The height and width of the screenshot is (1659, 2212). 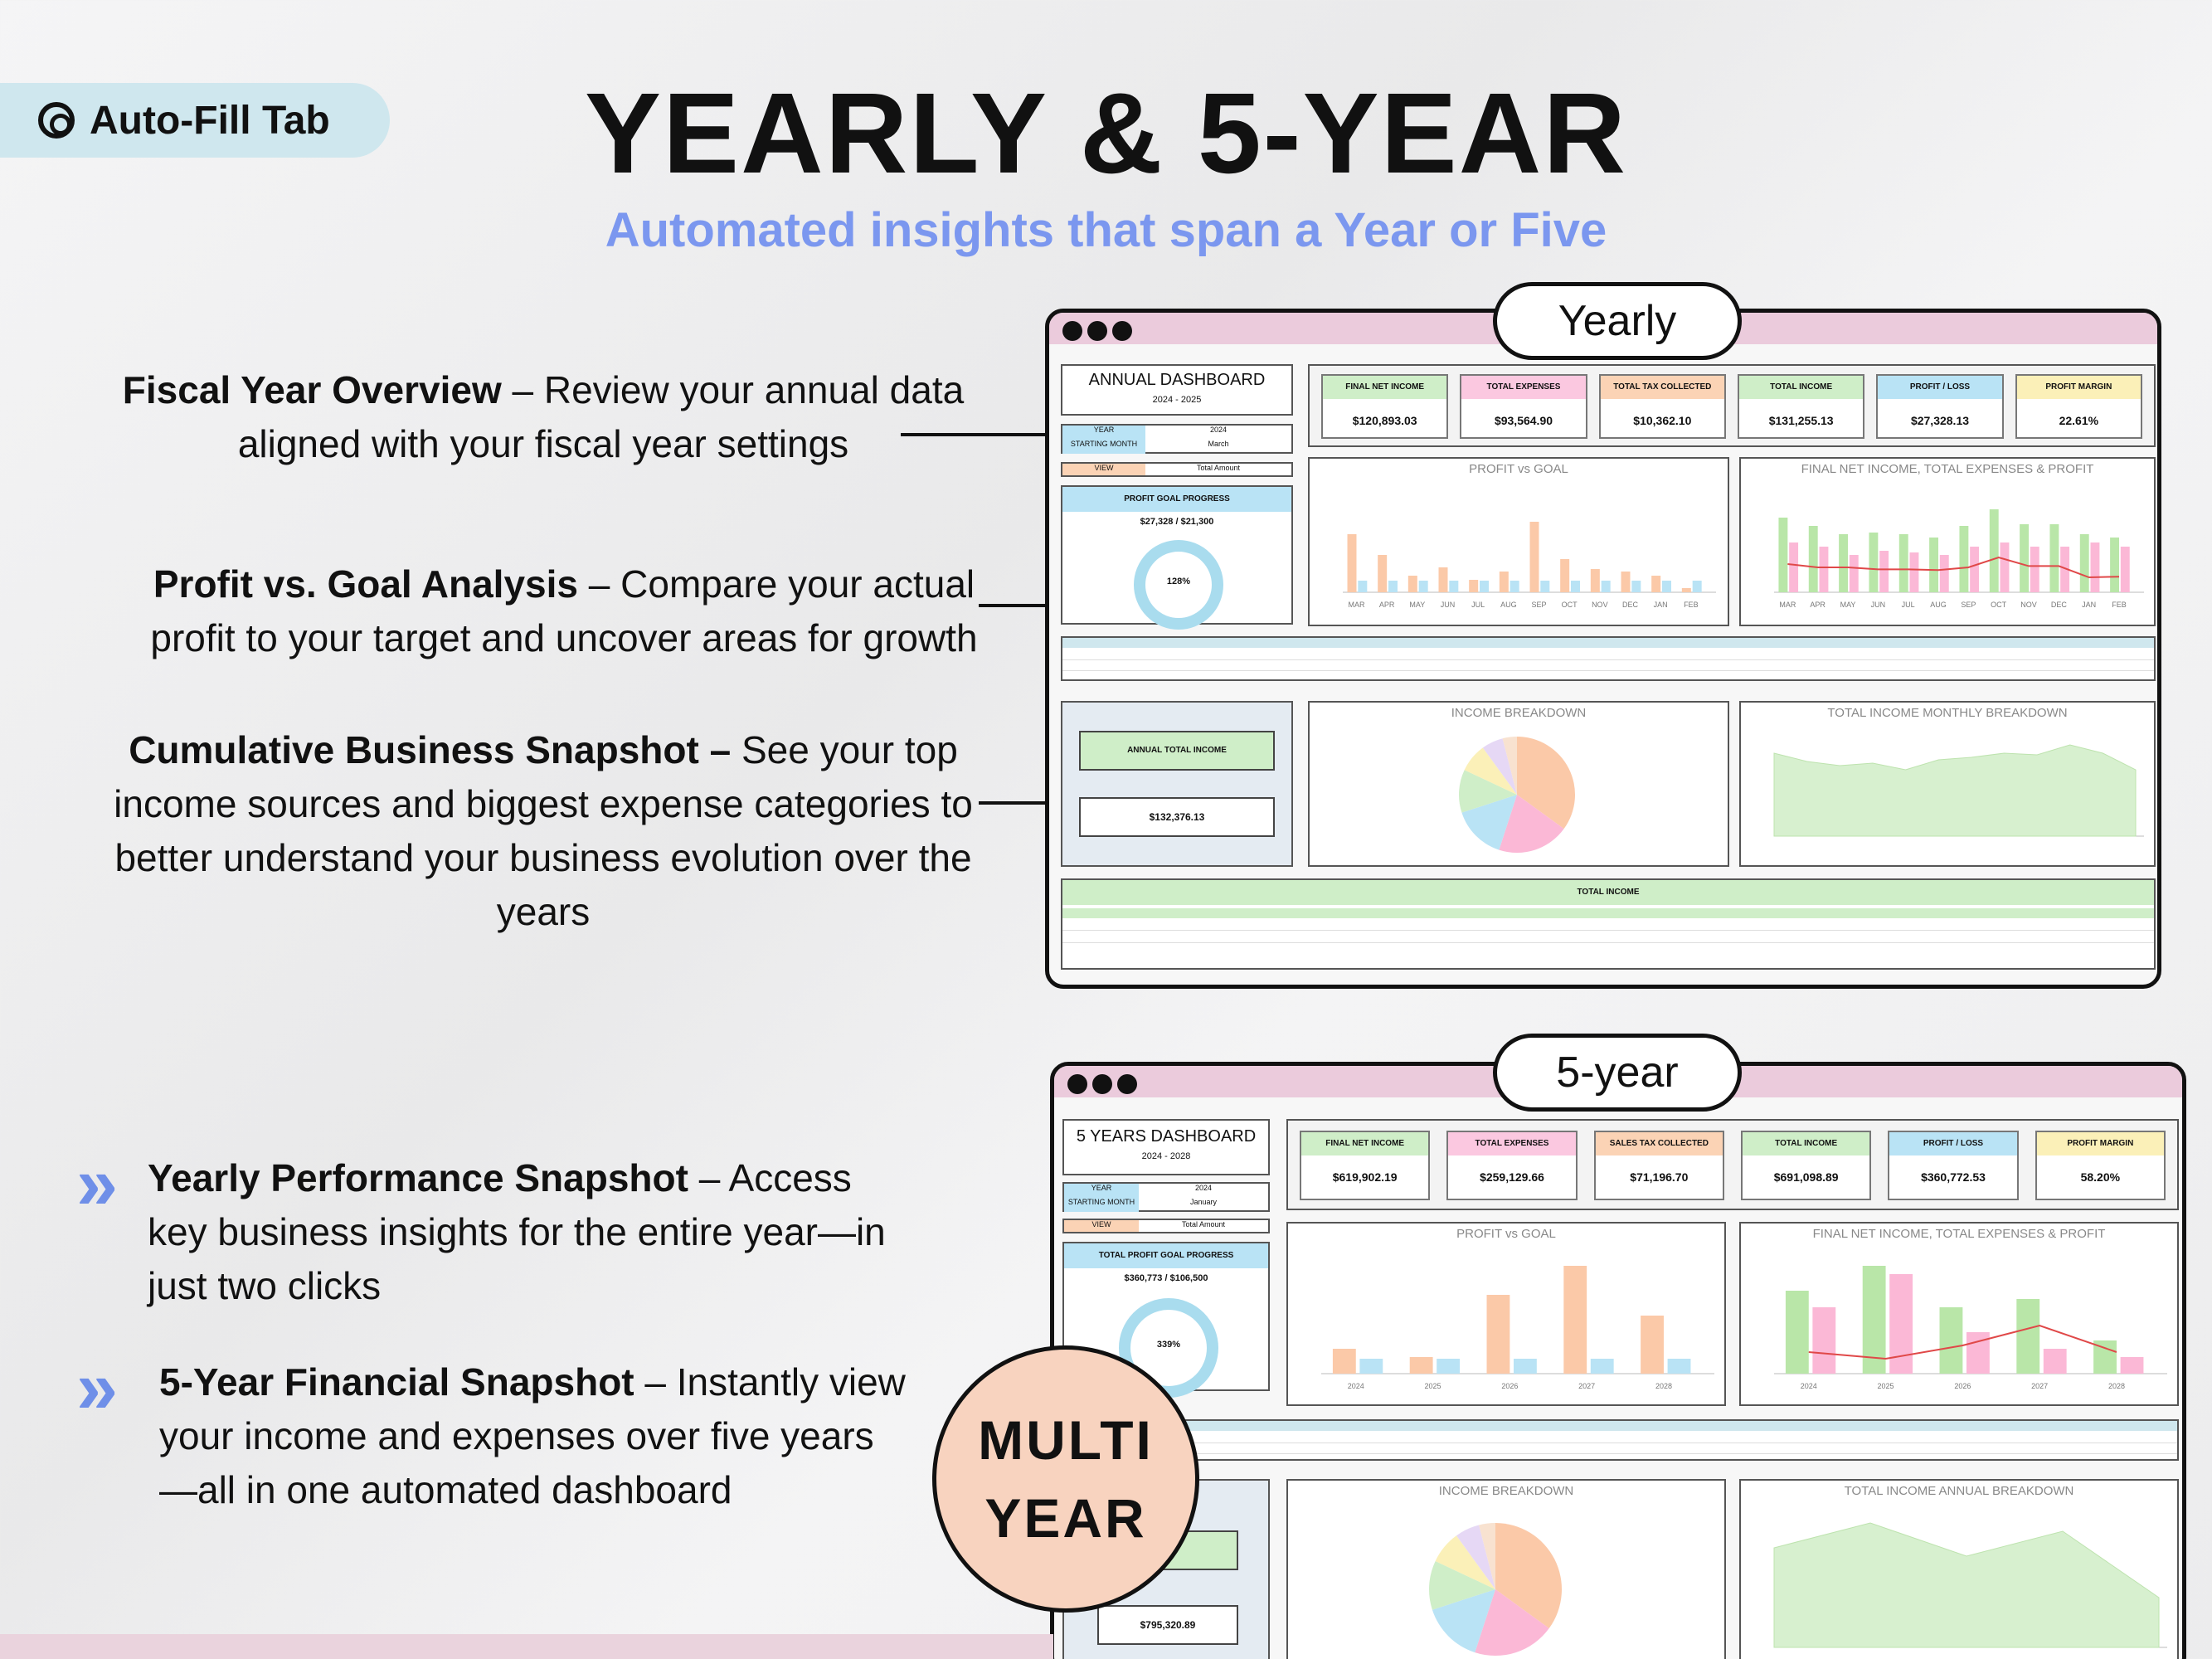 I want to click on x-tick-label: DEC, so click(x=2059, y=605).